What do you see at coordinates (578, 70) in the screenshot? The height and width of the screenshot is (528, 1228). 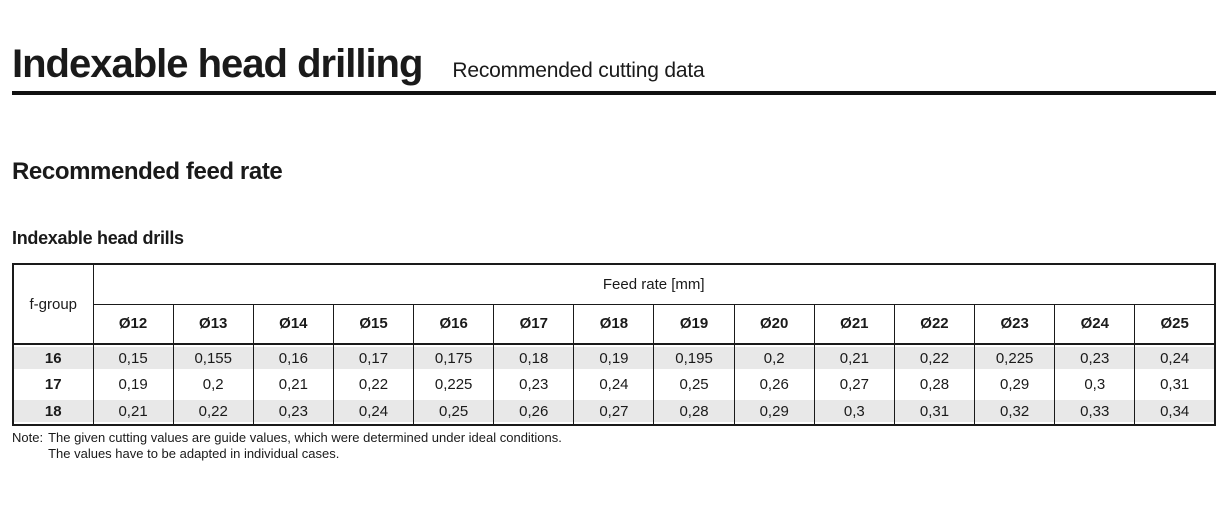 I see `page-subtitle: Recommended cutting data` at bounding box center [578, 70].